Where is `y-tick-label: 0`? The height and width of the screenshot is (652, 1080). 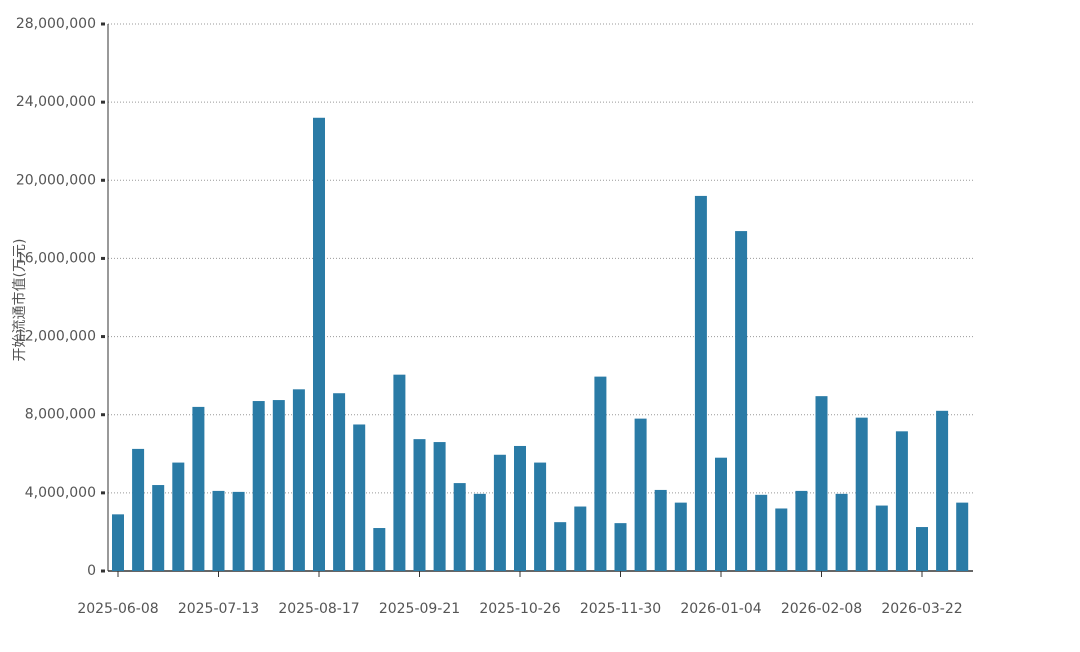 y-tick-label: 0 is located at coordinates (91, 571).